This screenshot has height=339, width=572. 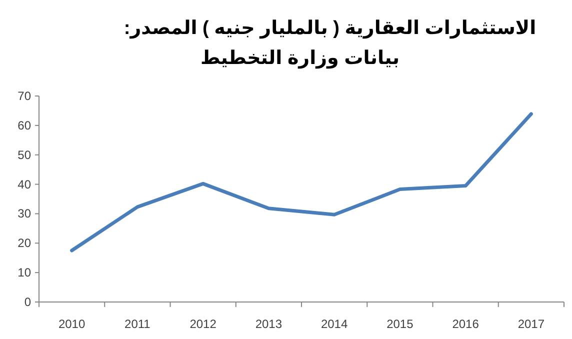 What do you see at coordinates (334, 324) in the screenshot?
I see `xtick: 2014` at bounding box center [334, 324].